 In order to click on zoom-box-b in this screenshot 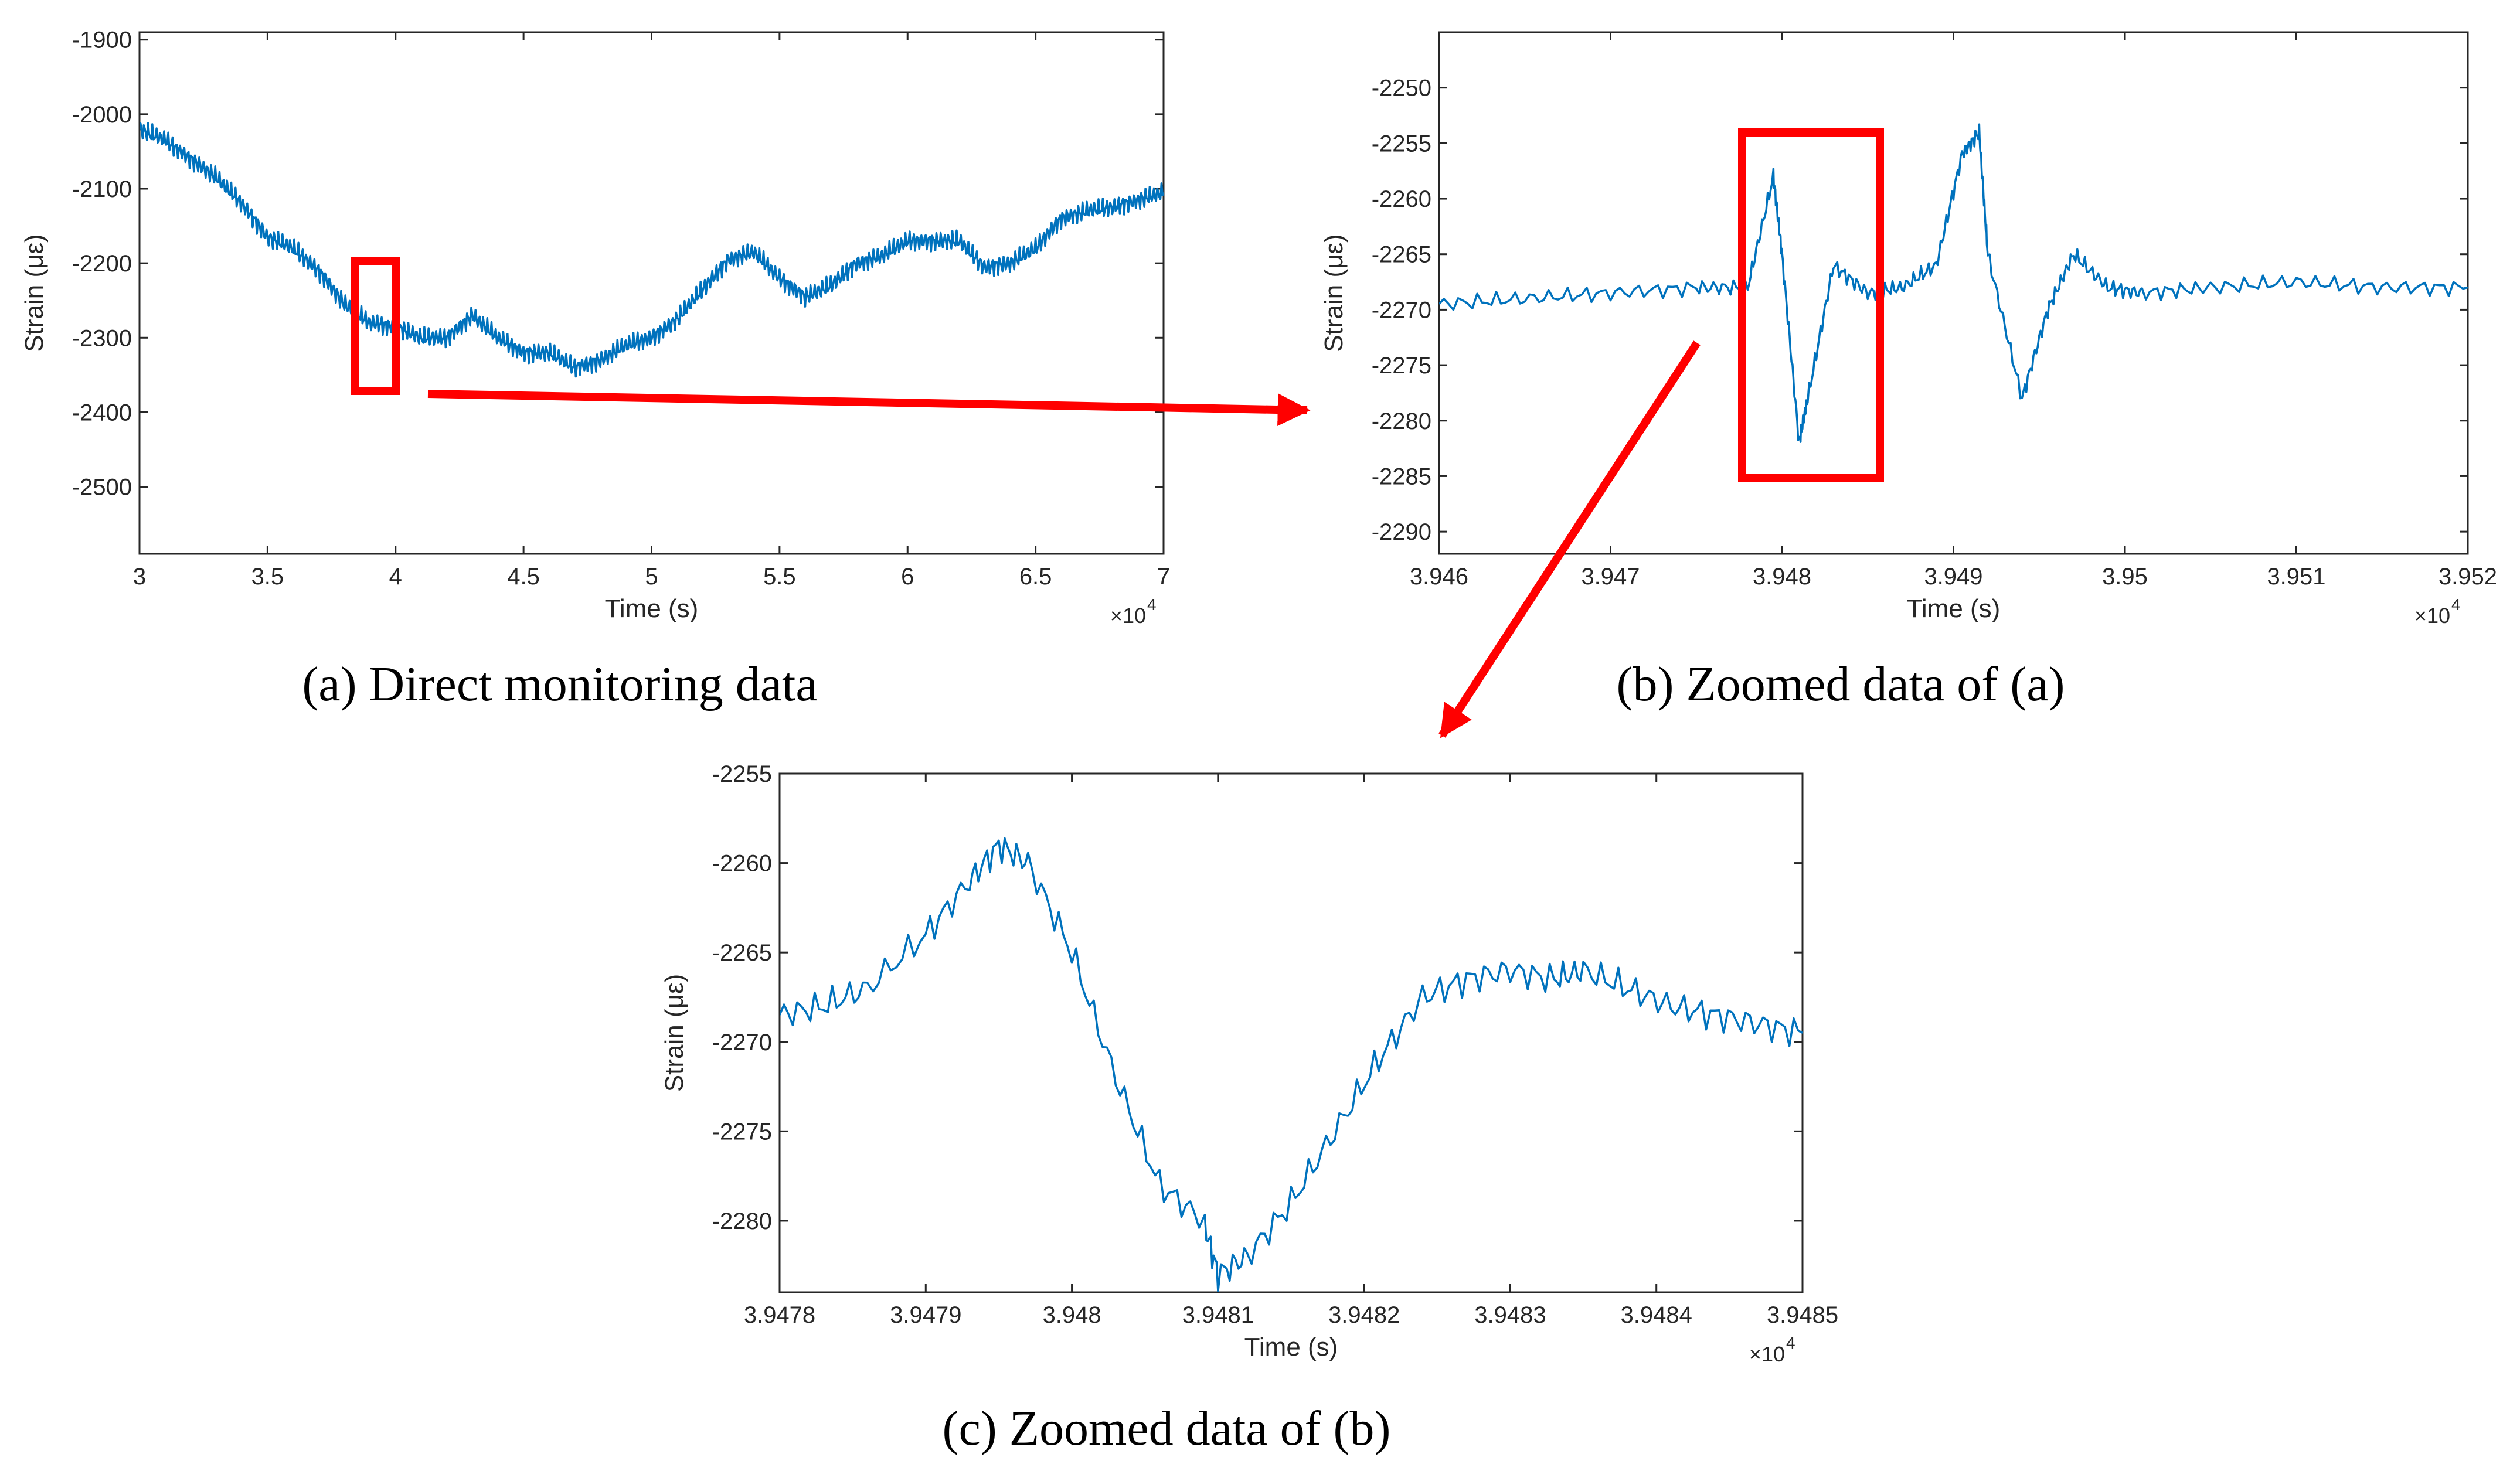, I will do `click(1811, 305)`.